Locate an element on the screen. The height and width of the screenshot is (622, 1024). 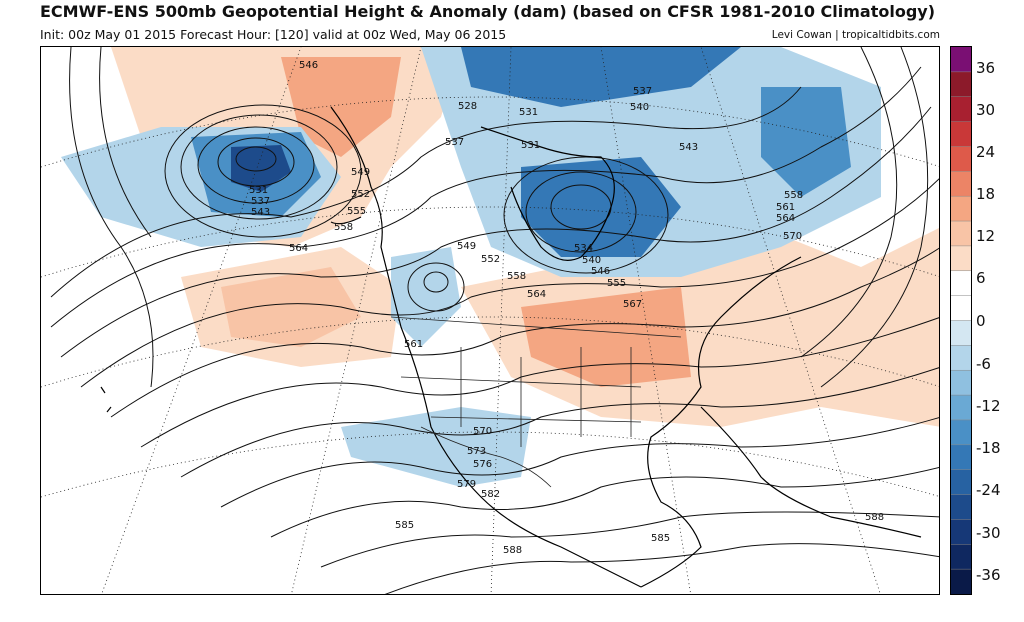
warm-anomaly-pacific-core is located at coordinates (291, 307).